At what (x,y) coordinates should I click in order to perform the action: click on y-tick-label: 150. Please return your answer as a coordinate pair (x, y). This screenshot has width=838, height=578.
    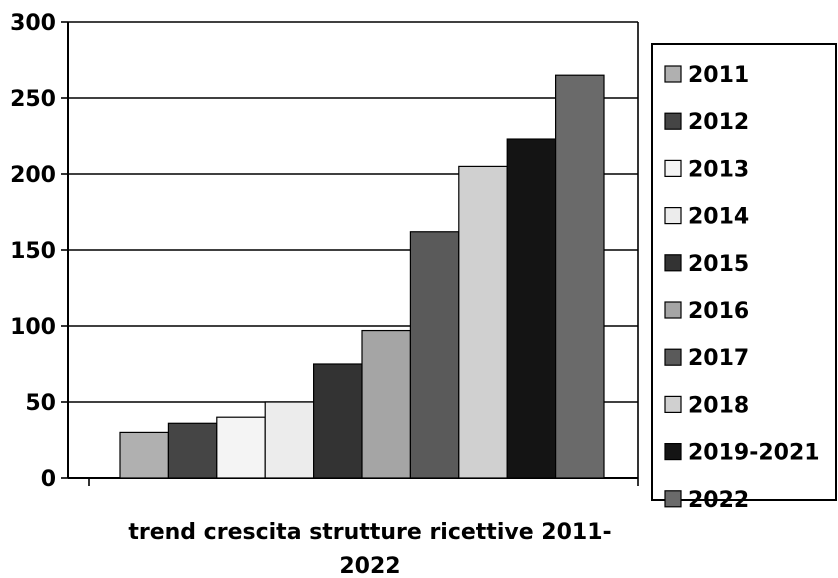
    Looking at the image, I should click on (33, 251).